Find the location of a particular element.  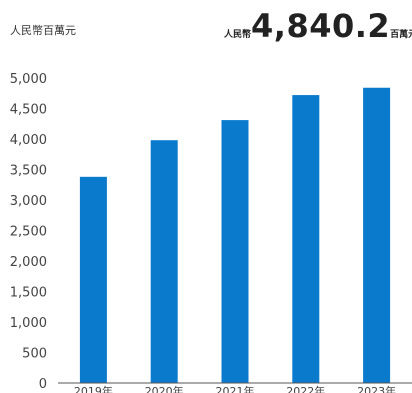

unit-label: 人民幣百萬元 is located at coordinates (43, 30).